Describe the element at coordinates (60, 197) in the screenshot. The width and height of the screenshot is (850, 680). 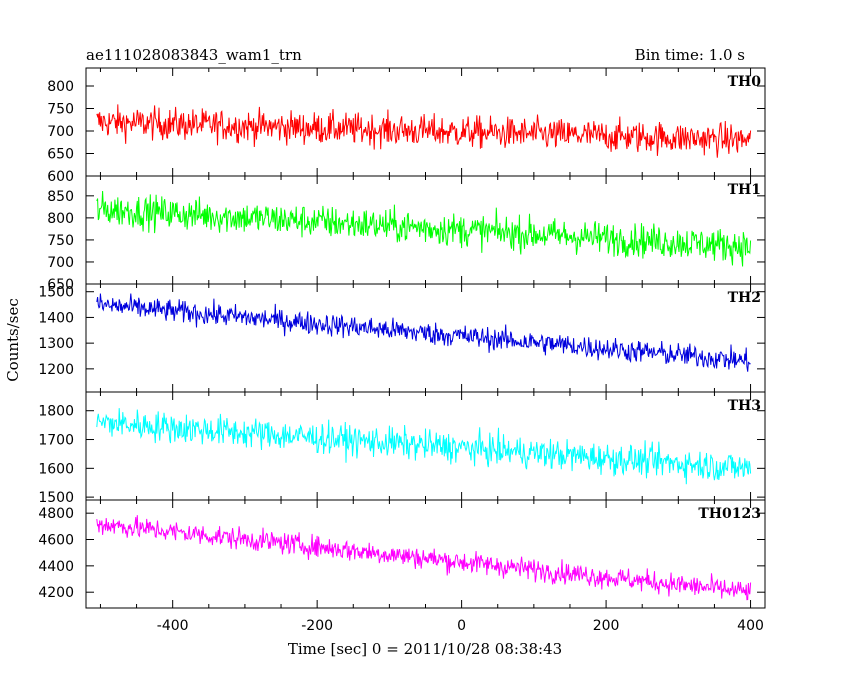
I see `y-tick-label: 850` at that location.